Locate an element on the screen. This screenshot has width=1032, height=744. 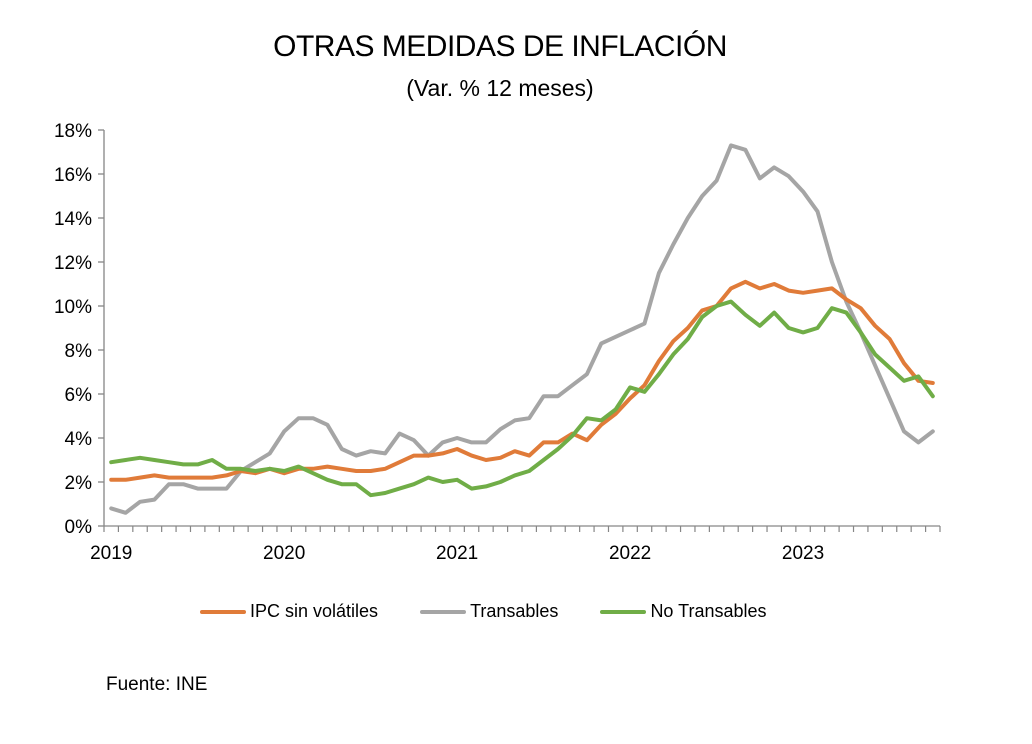
y-tick-label: 18% is located at coordinates (73, 131).